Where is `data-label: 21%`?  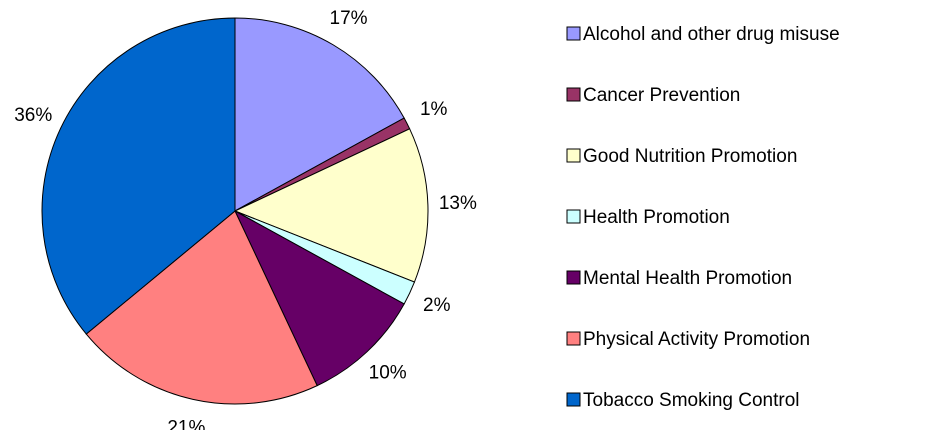 data-label: 21% is located at coordinates (186, 424).